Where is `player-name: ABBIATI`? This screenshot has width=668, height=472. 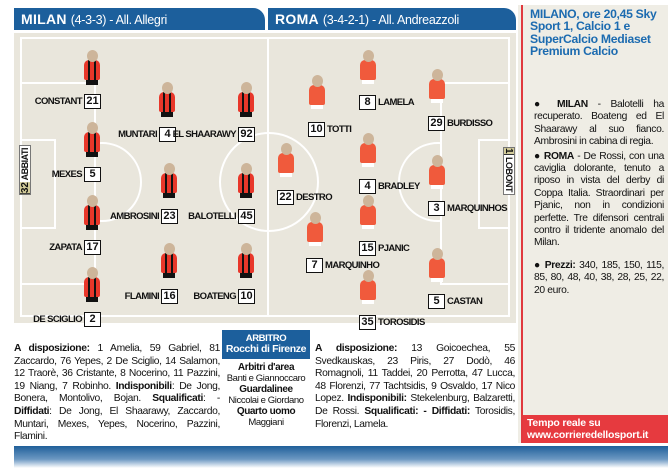 player-name: ABBIATI is located at coordinates (25, 164).